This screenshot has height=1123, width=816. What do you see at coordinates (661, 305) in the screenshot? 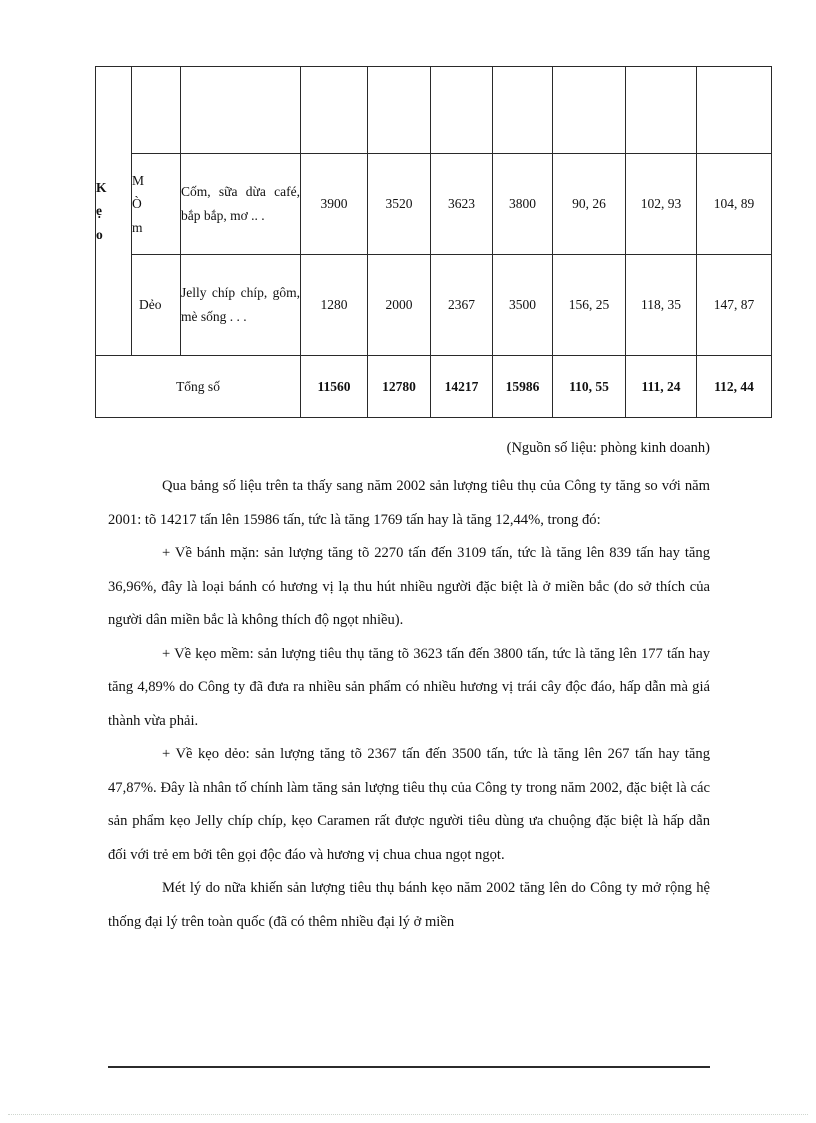
I see `cell-value: 118, 35` at bounding box center [661, 305].